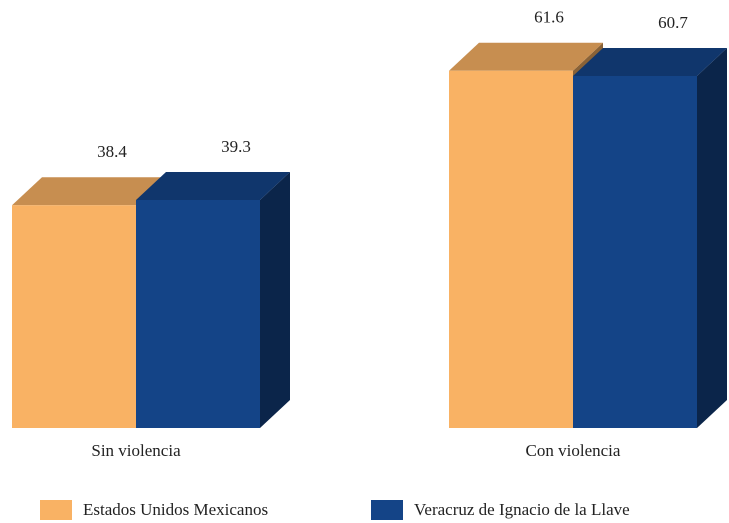  I want to click on bar, so click(213, 300).